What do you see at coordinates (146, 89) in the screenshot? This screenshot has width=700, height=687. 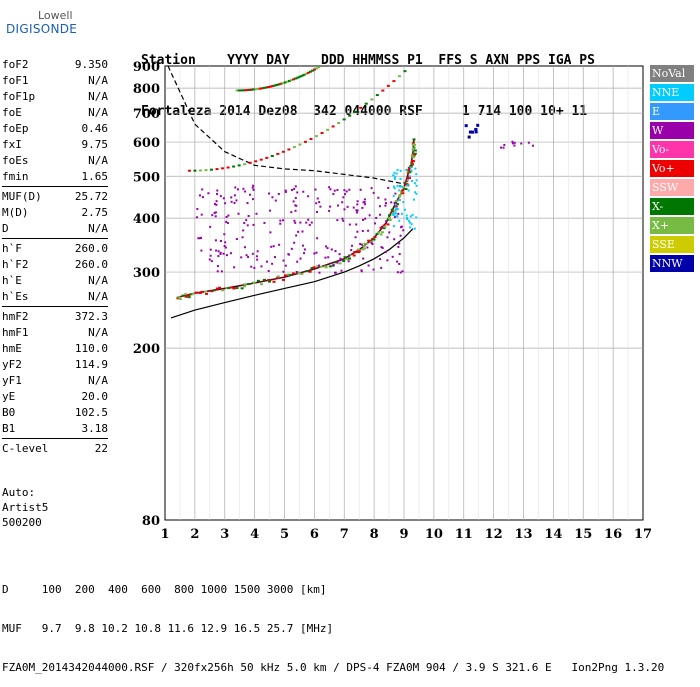 I see `y-tick-label: 800` at bounding box center [146, 89].